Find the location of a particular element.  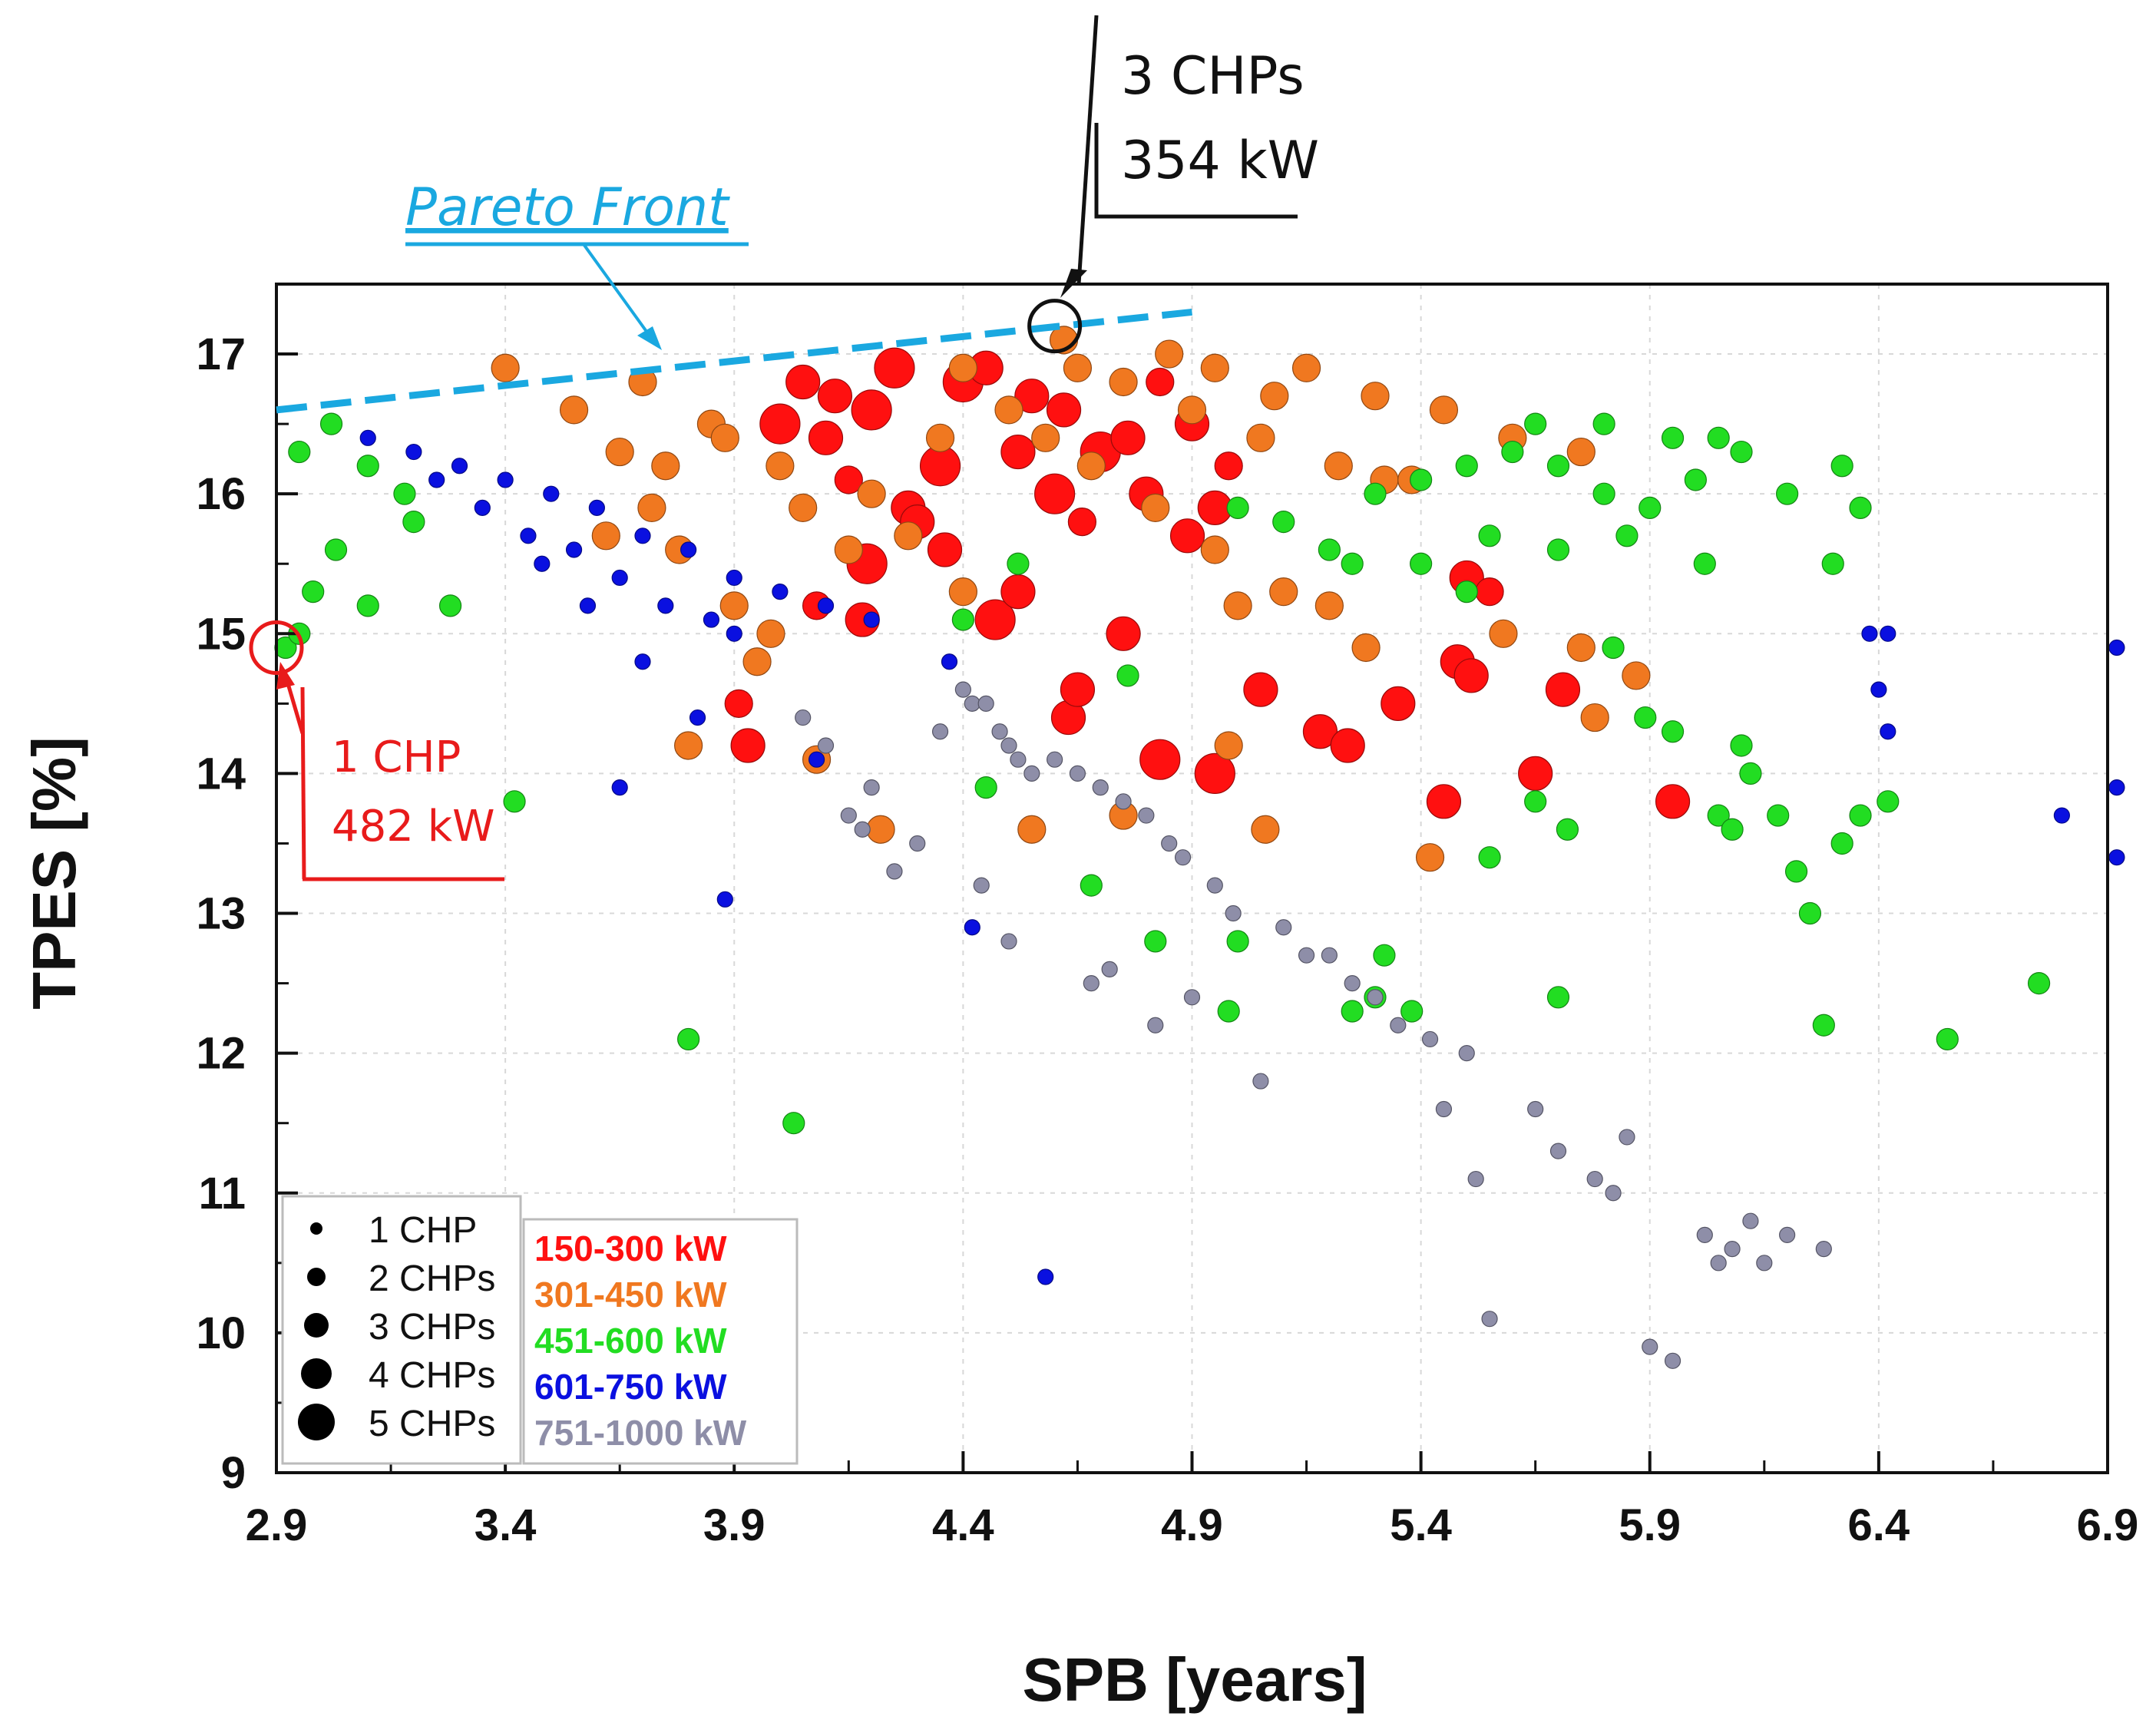

annotation-callout-bracket is located at coordinates (303, 783).